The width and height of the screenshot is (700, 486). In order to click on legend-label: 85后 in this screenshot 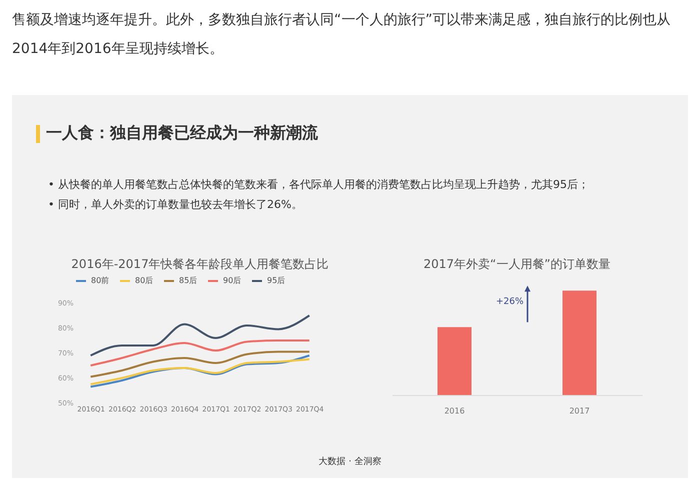, I will do `click(188, 280)`.